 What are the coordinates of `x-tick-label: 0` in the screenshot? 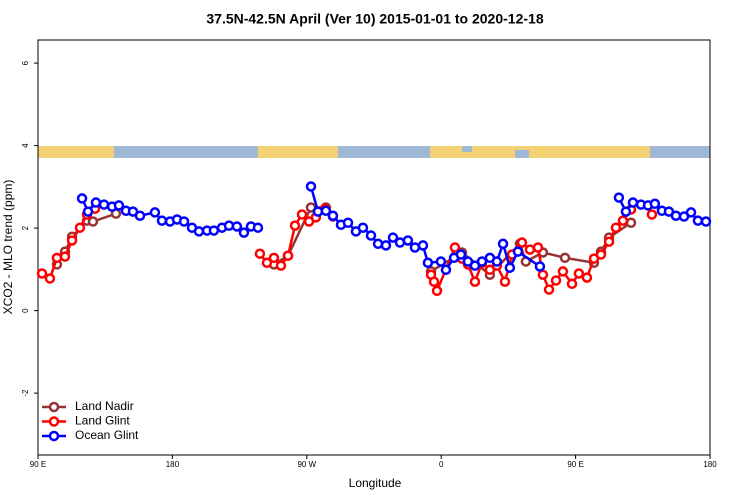 It's located at (441, 464).